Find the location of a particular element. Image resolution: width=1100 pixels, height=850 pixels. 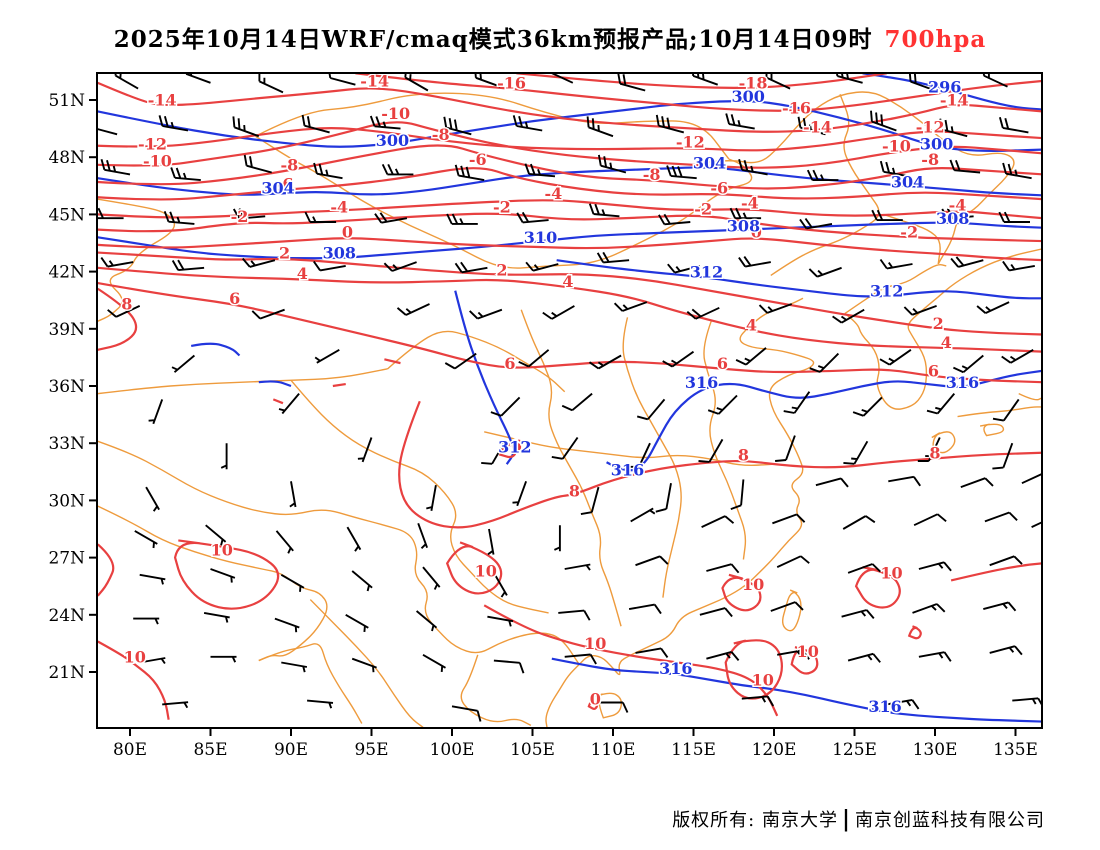

temperature-label: 0 is located at coordinates (756, 231).